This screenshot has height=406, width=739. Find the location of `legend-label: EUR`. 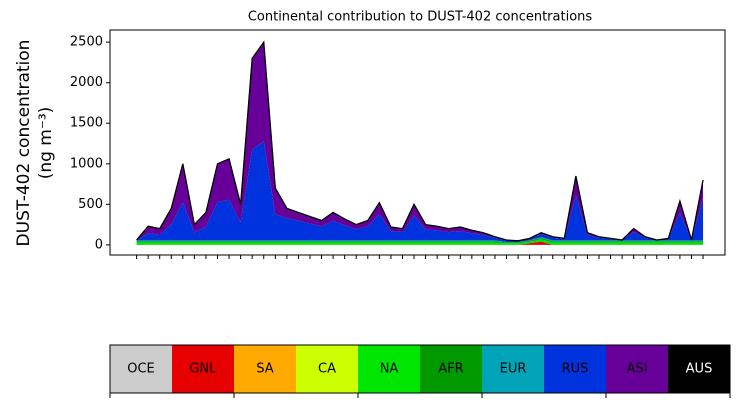

legend-label: EUR is located at coordinates (513, 369).